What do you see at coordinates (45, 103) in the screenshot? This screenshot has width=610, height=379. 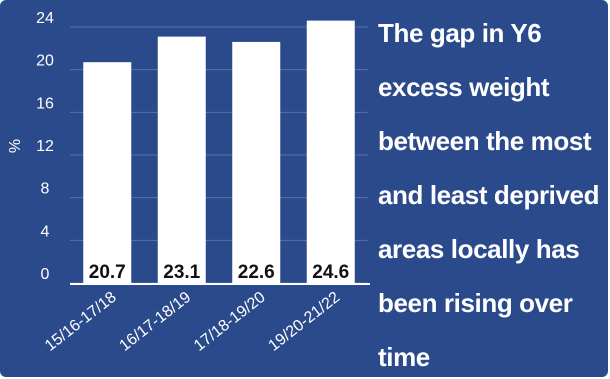 I see `y-tick-label: 16` at bounding box center [45, 103].